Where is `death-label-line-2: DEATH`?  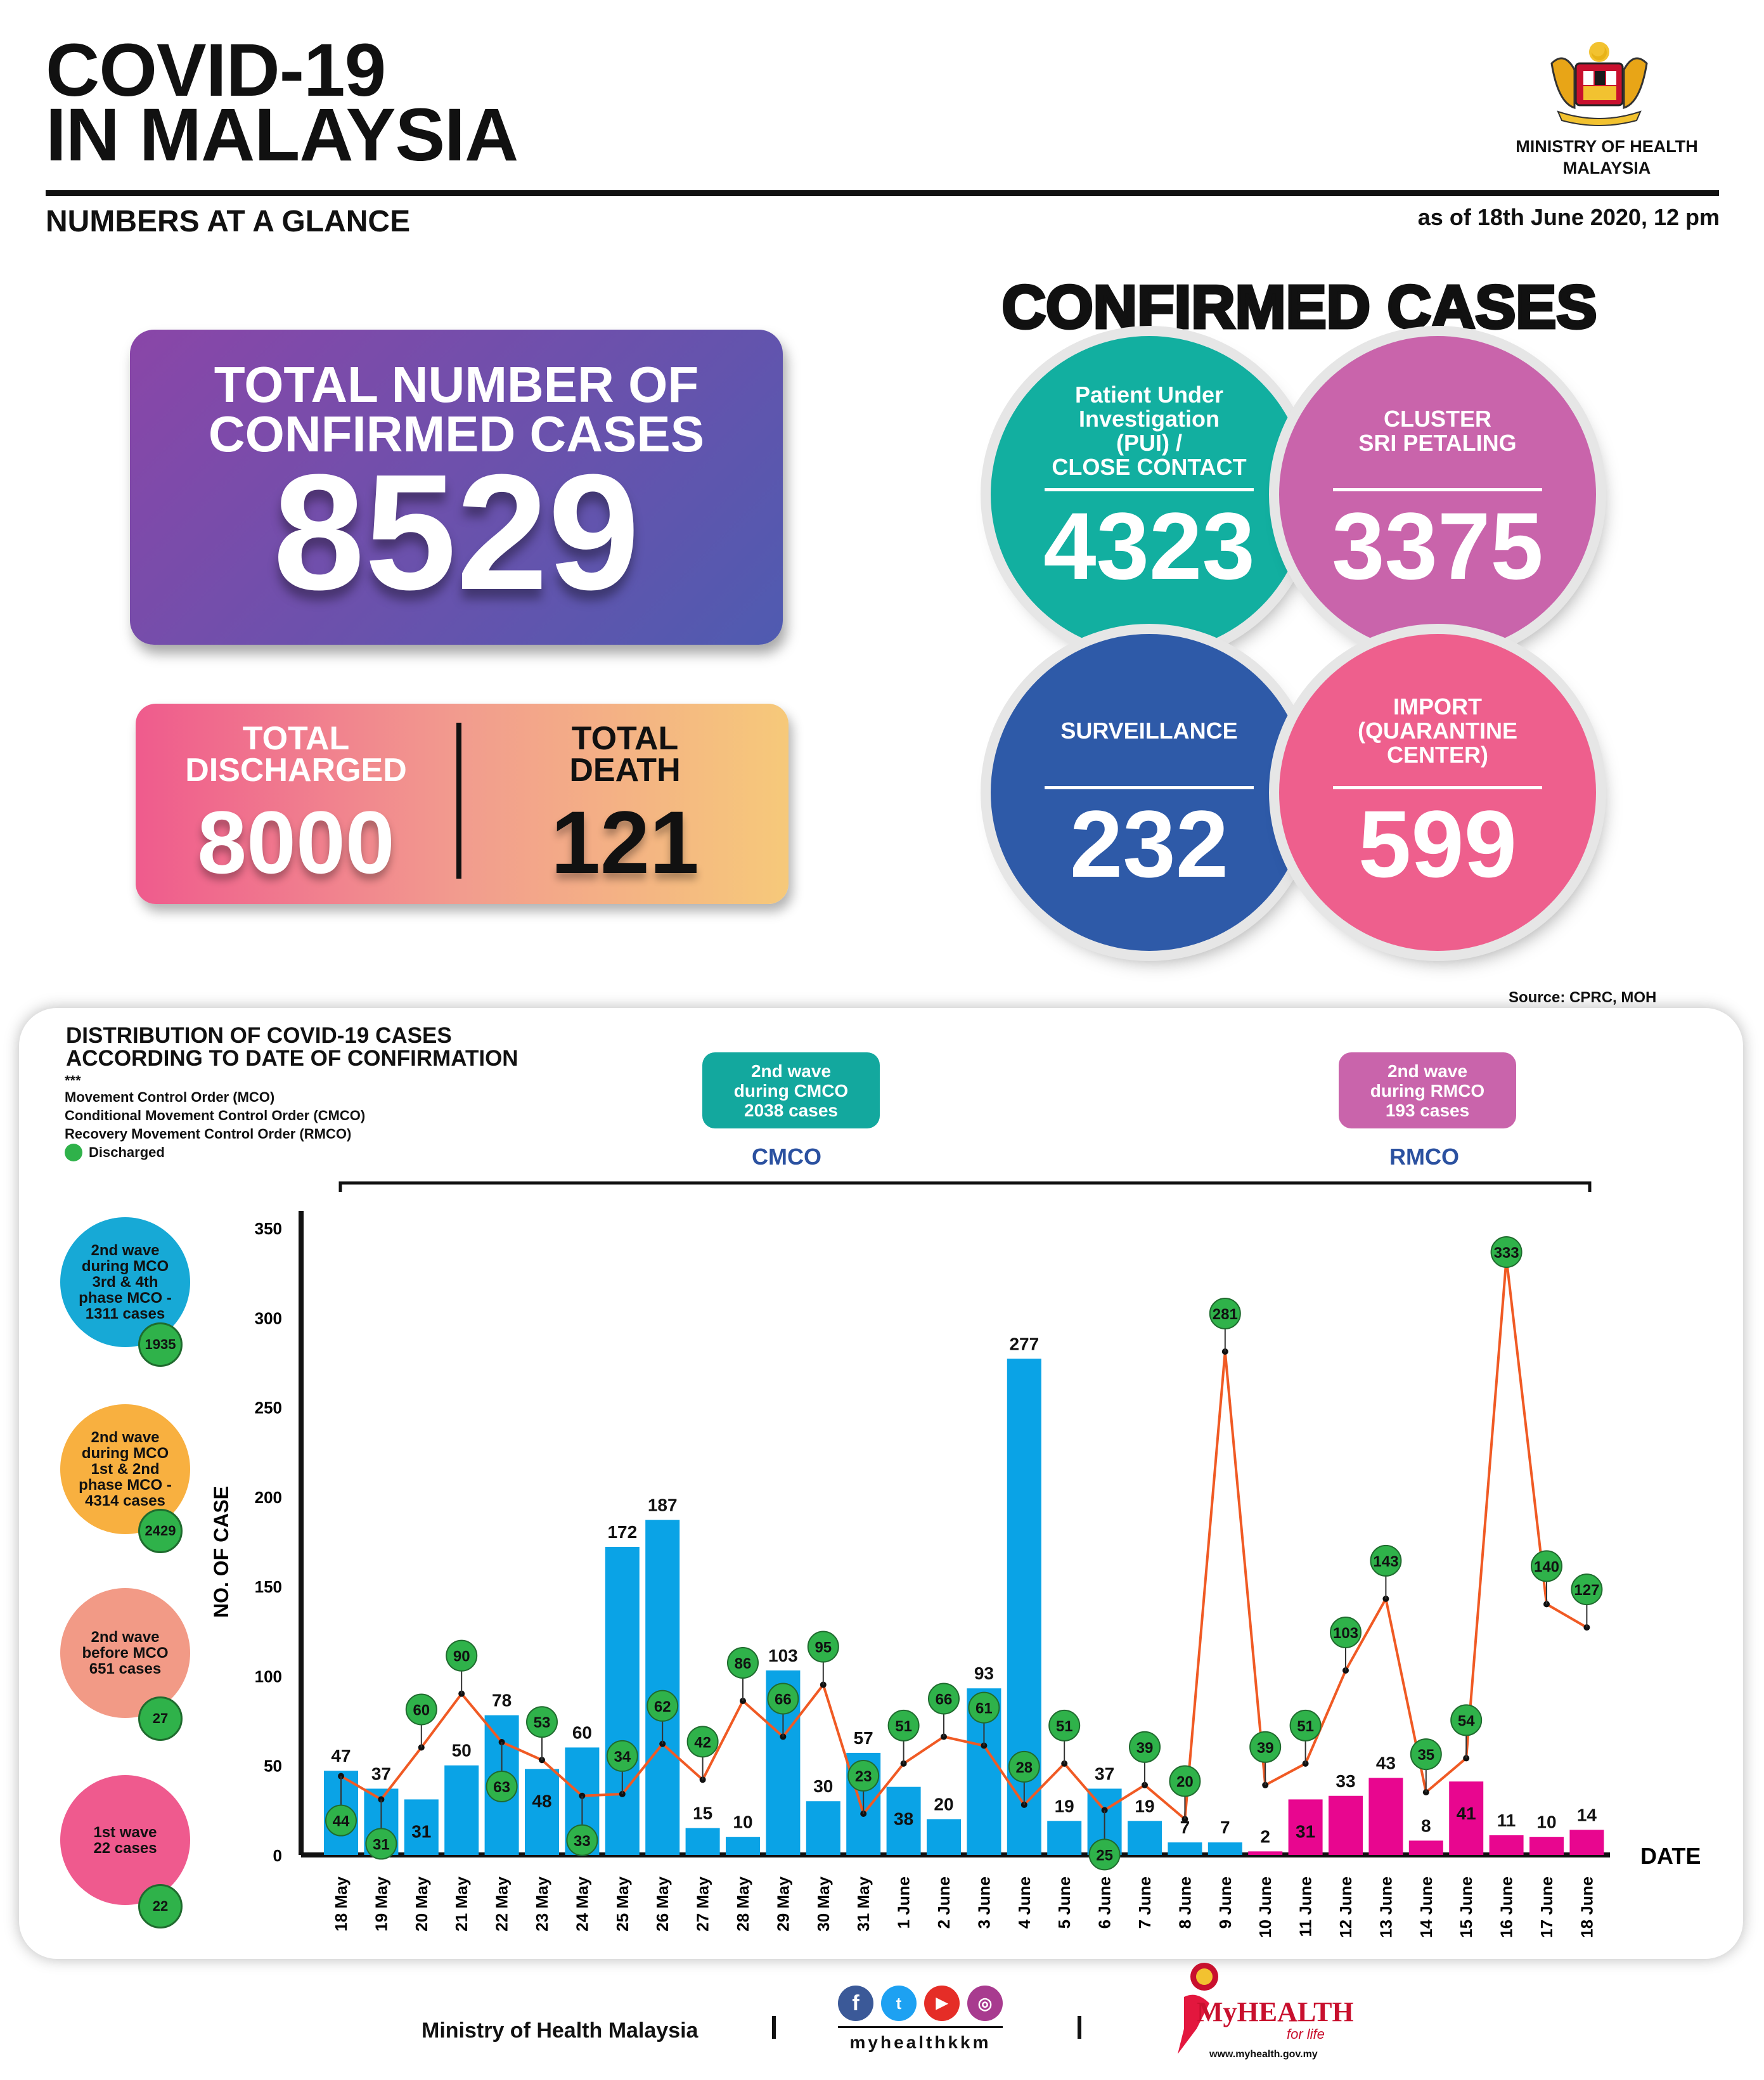 death-label-line-2: DEATH is located at coordinates (625, 770).